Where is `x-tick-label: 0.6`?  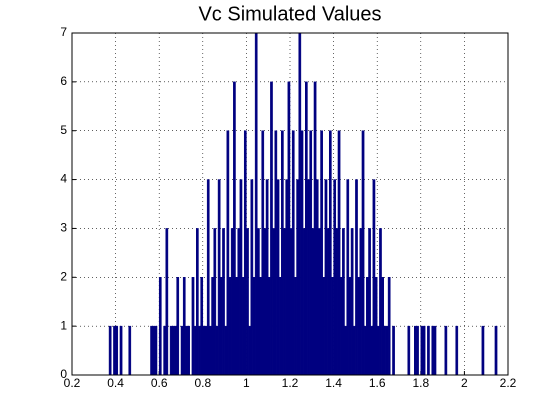 x-tick-label: 0.6 is located at coordinates (159, 383).